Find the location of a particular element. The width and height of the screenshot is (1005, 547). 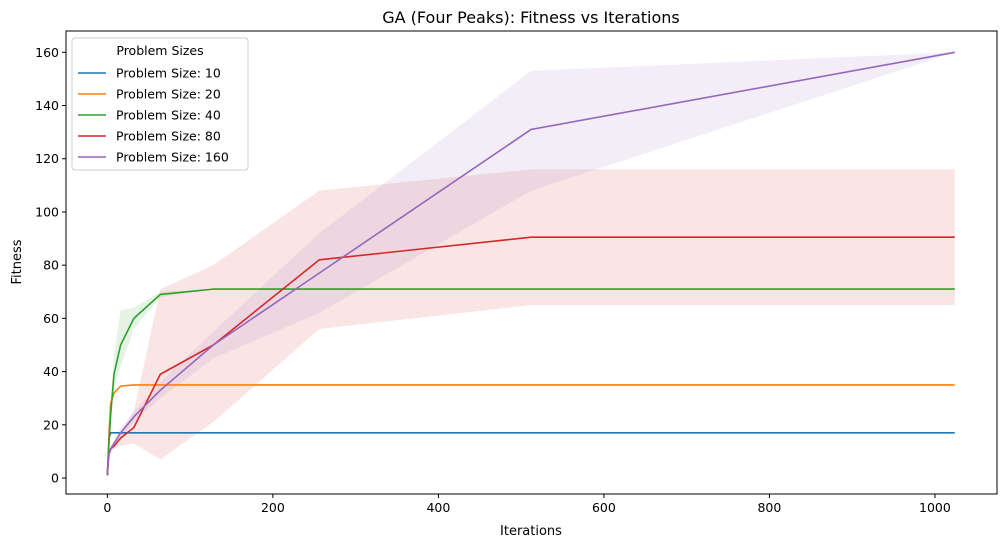

x-tick-label: 1000 is located at coordinates (935, 507).